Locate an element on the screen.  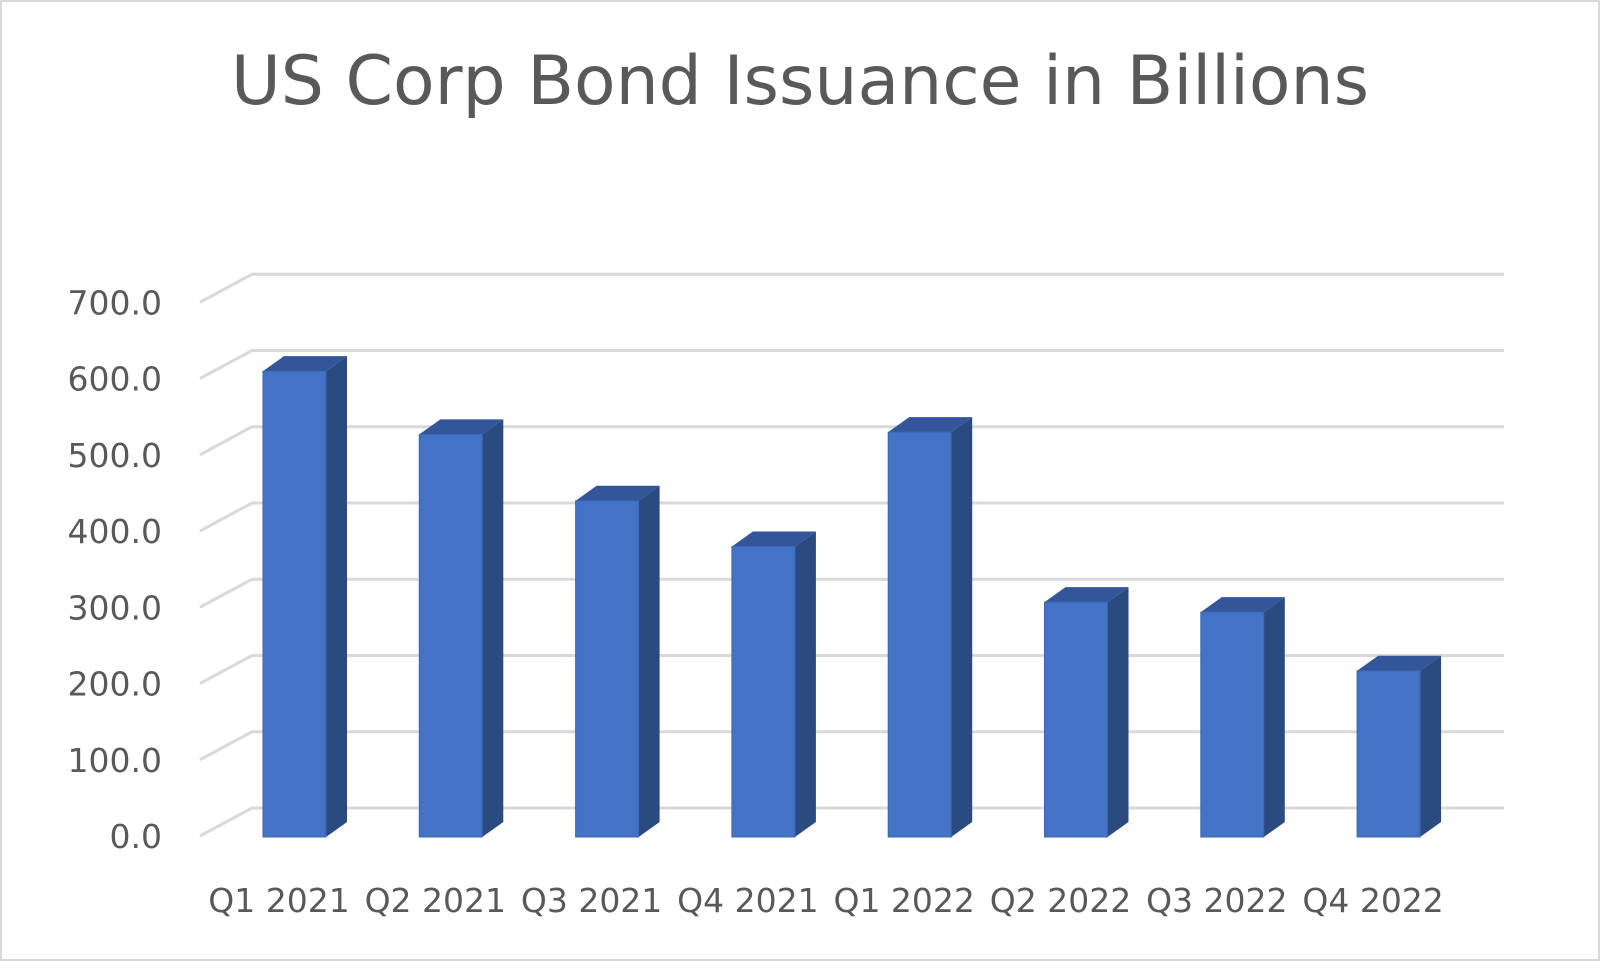
x-tick-label: Q1 2022 is located at coordinates (903, 900).